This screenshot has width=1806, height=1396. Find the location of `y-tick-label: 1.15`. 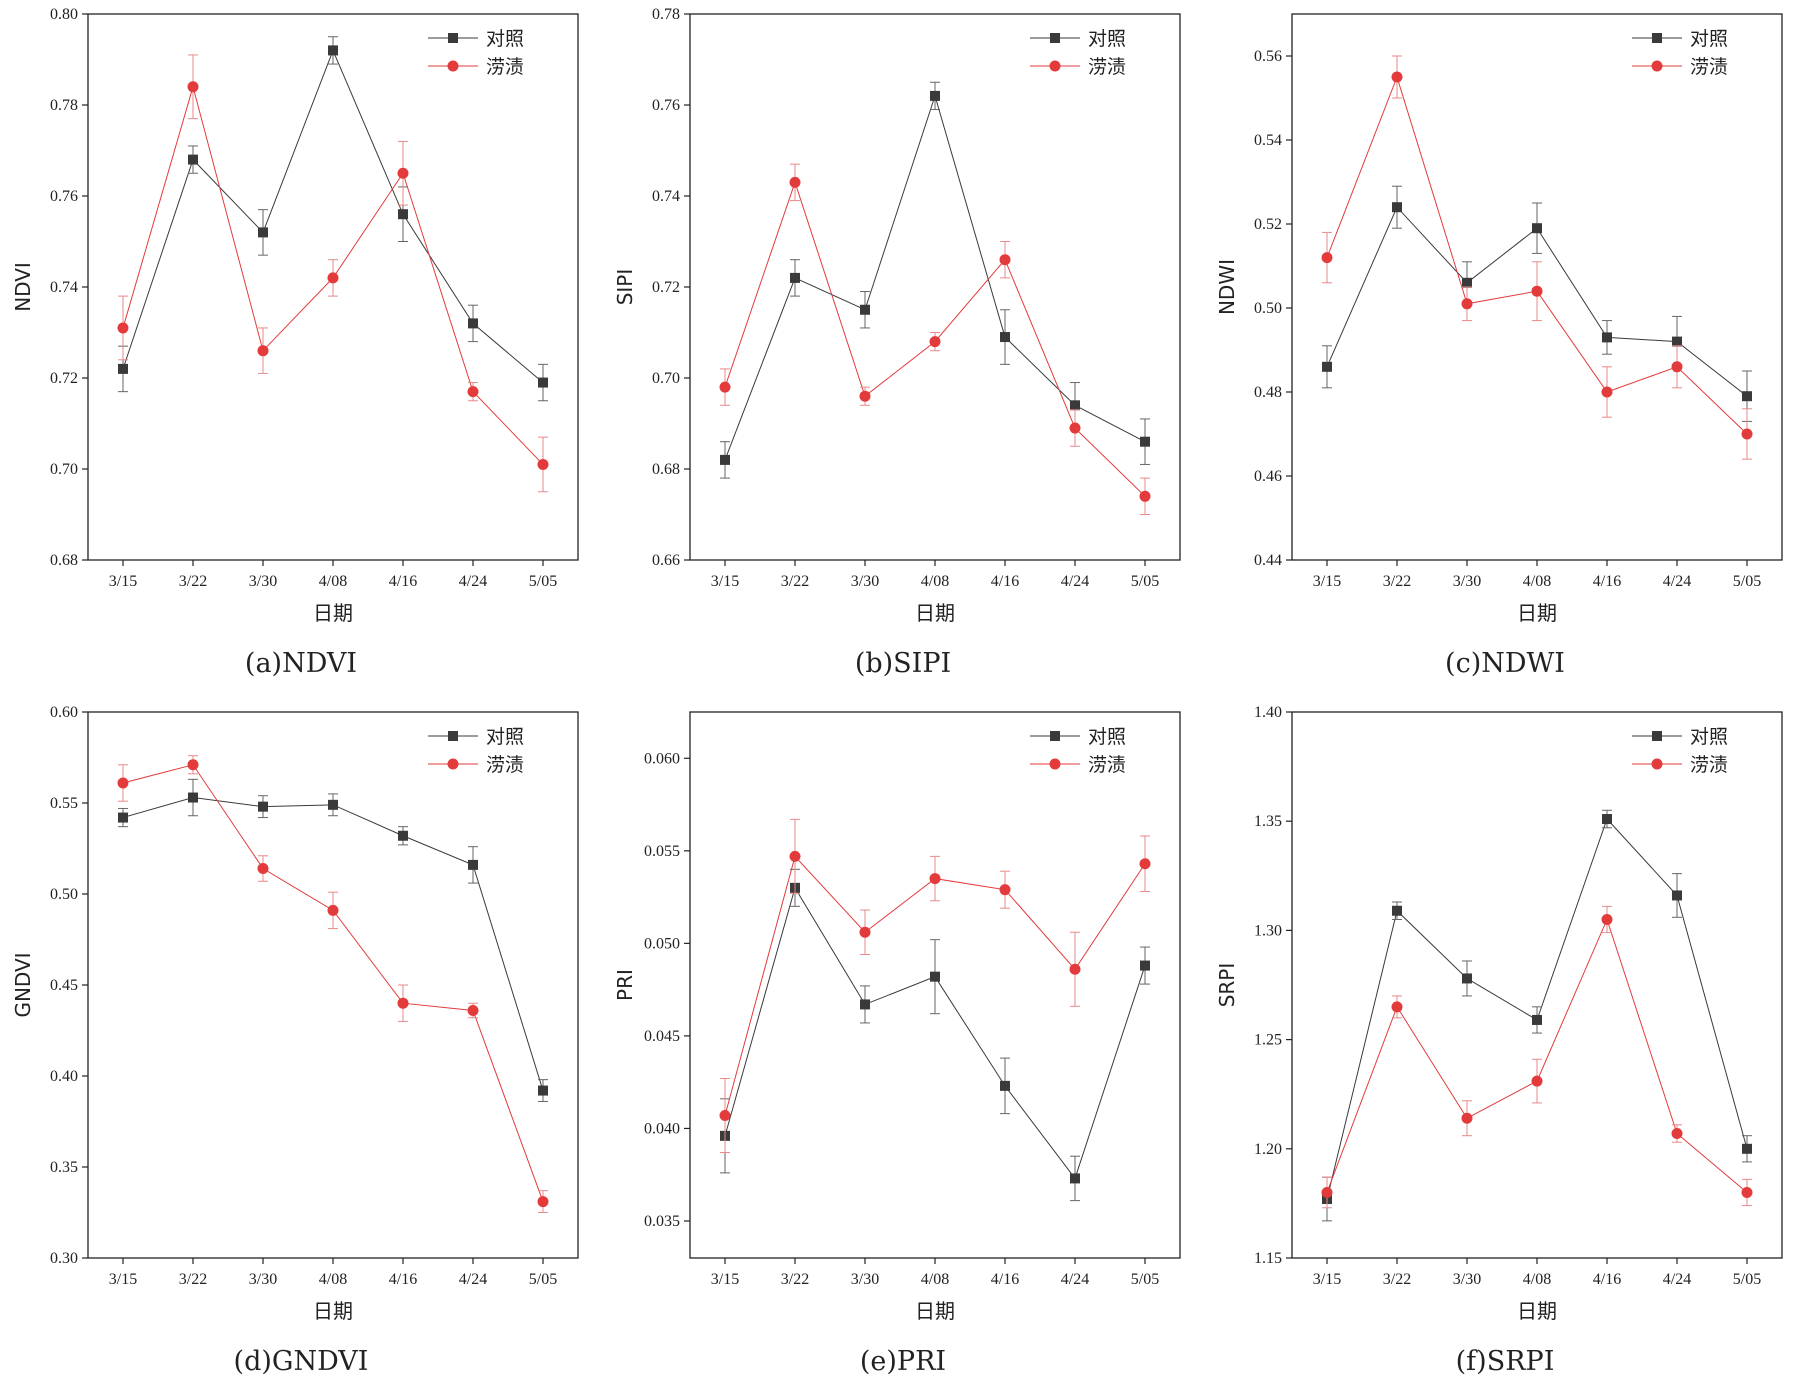

y-tick-label: 1.15 is located at coordinates (1268, 1258).